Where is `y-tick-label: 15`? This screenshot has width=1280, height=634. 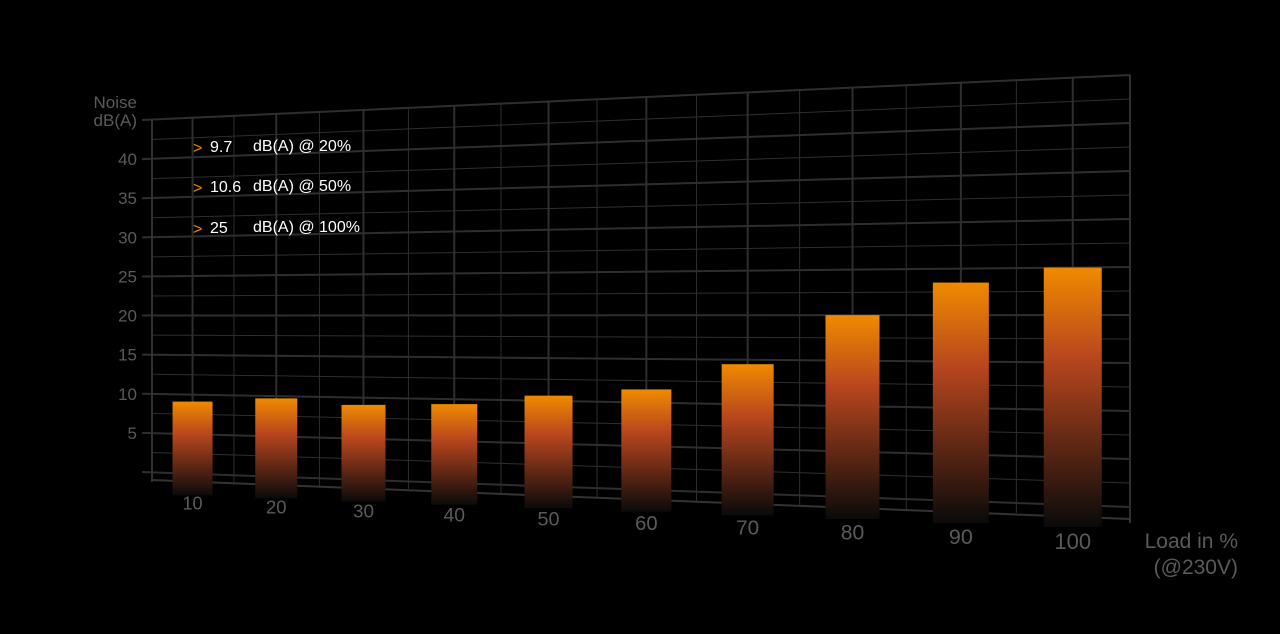
y-tick-label: 15 is located at coordinates (127, 355).